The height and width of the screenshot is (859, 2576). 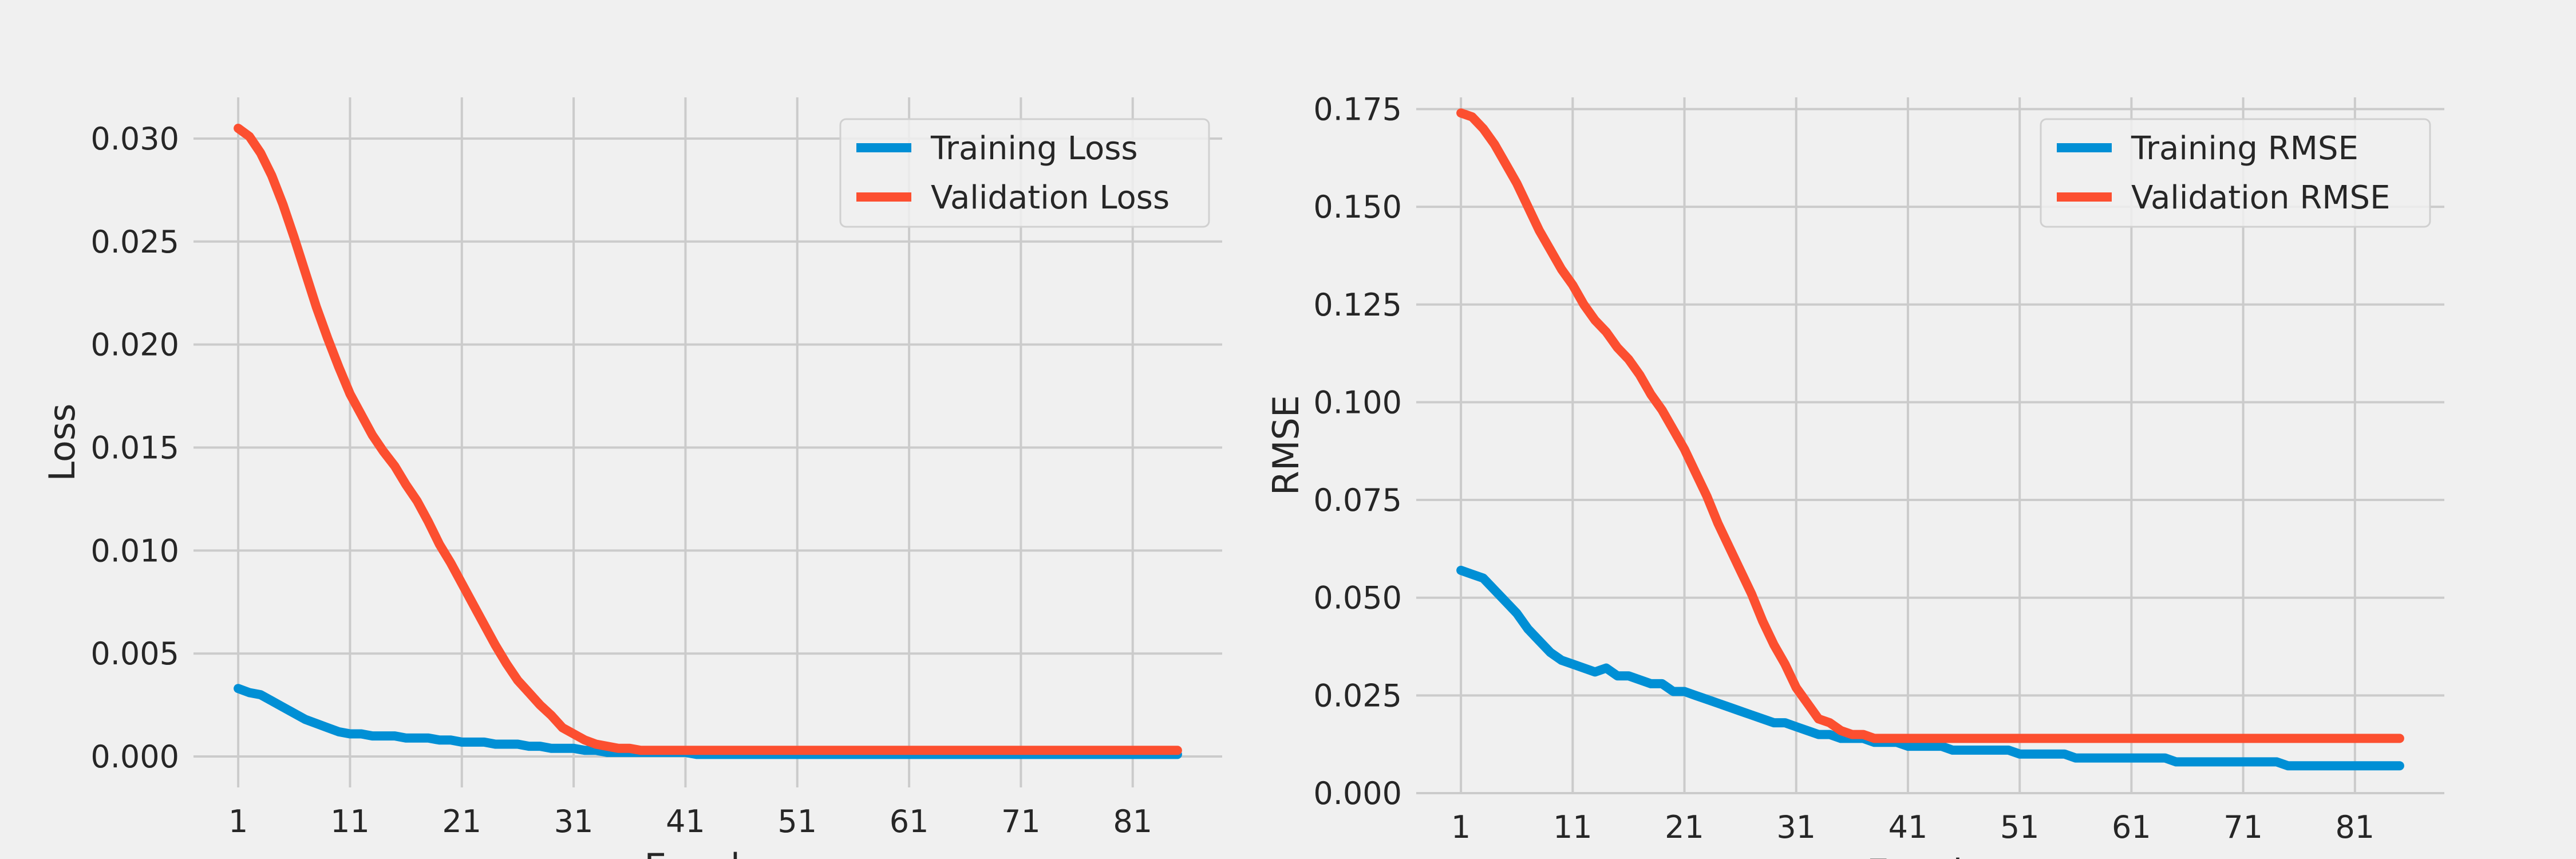 I want to click on y-tick-label: 0.100, so click(x=1357, y=402).